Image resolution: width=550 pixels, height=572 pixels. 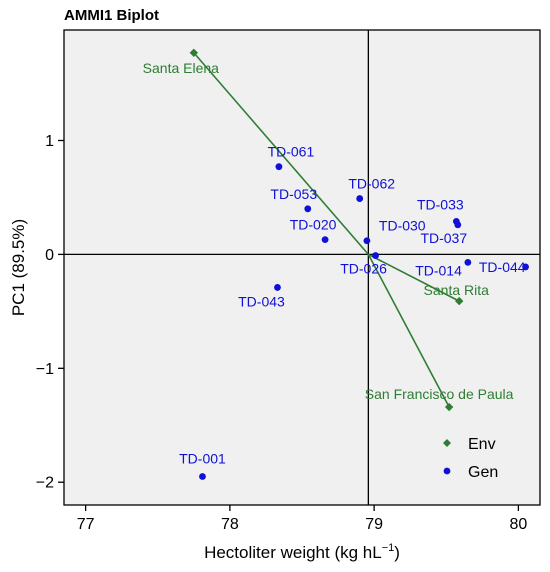 What do you see at coordinates (18, 267) in the screenshot?
I see `y-axis-title: PC1 (89.5%)` at bounding box center [18, 267].